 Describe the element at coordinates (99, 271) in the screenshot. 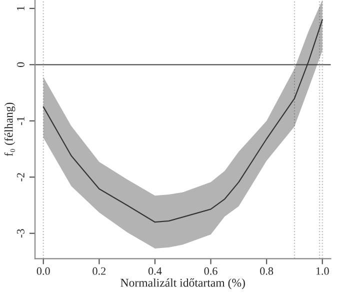

I see `x-tick-label: 0.2` at that location.